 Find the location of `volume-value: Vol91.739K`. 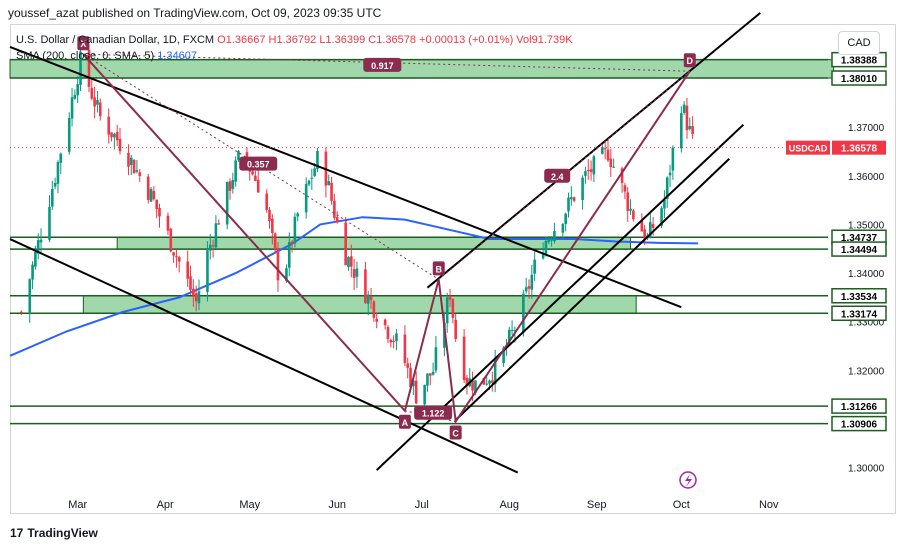

volume-value: Vol91.739K is located at coordinates (544, 40).